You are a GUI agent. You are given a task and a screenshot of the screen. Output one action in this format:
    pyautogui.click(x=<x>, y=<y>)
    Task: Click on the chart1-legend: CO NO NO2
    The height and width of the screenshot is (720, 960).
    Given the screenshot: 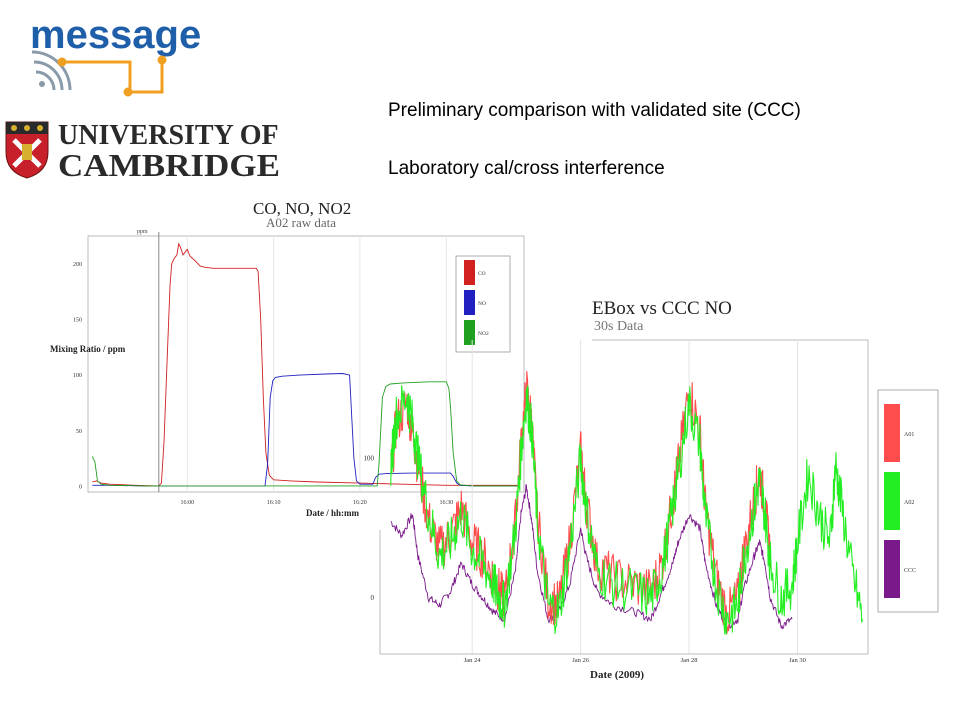 What is the action you would take?
    pyautogui.click(x=483, y=304)
    